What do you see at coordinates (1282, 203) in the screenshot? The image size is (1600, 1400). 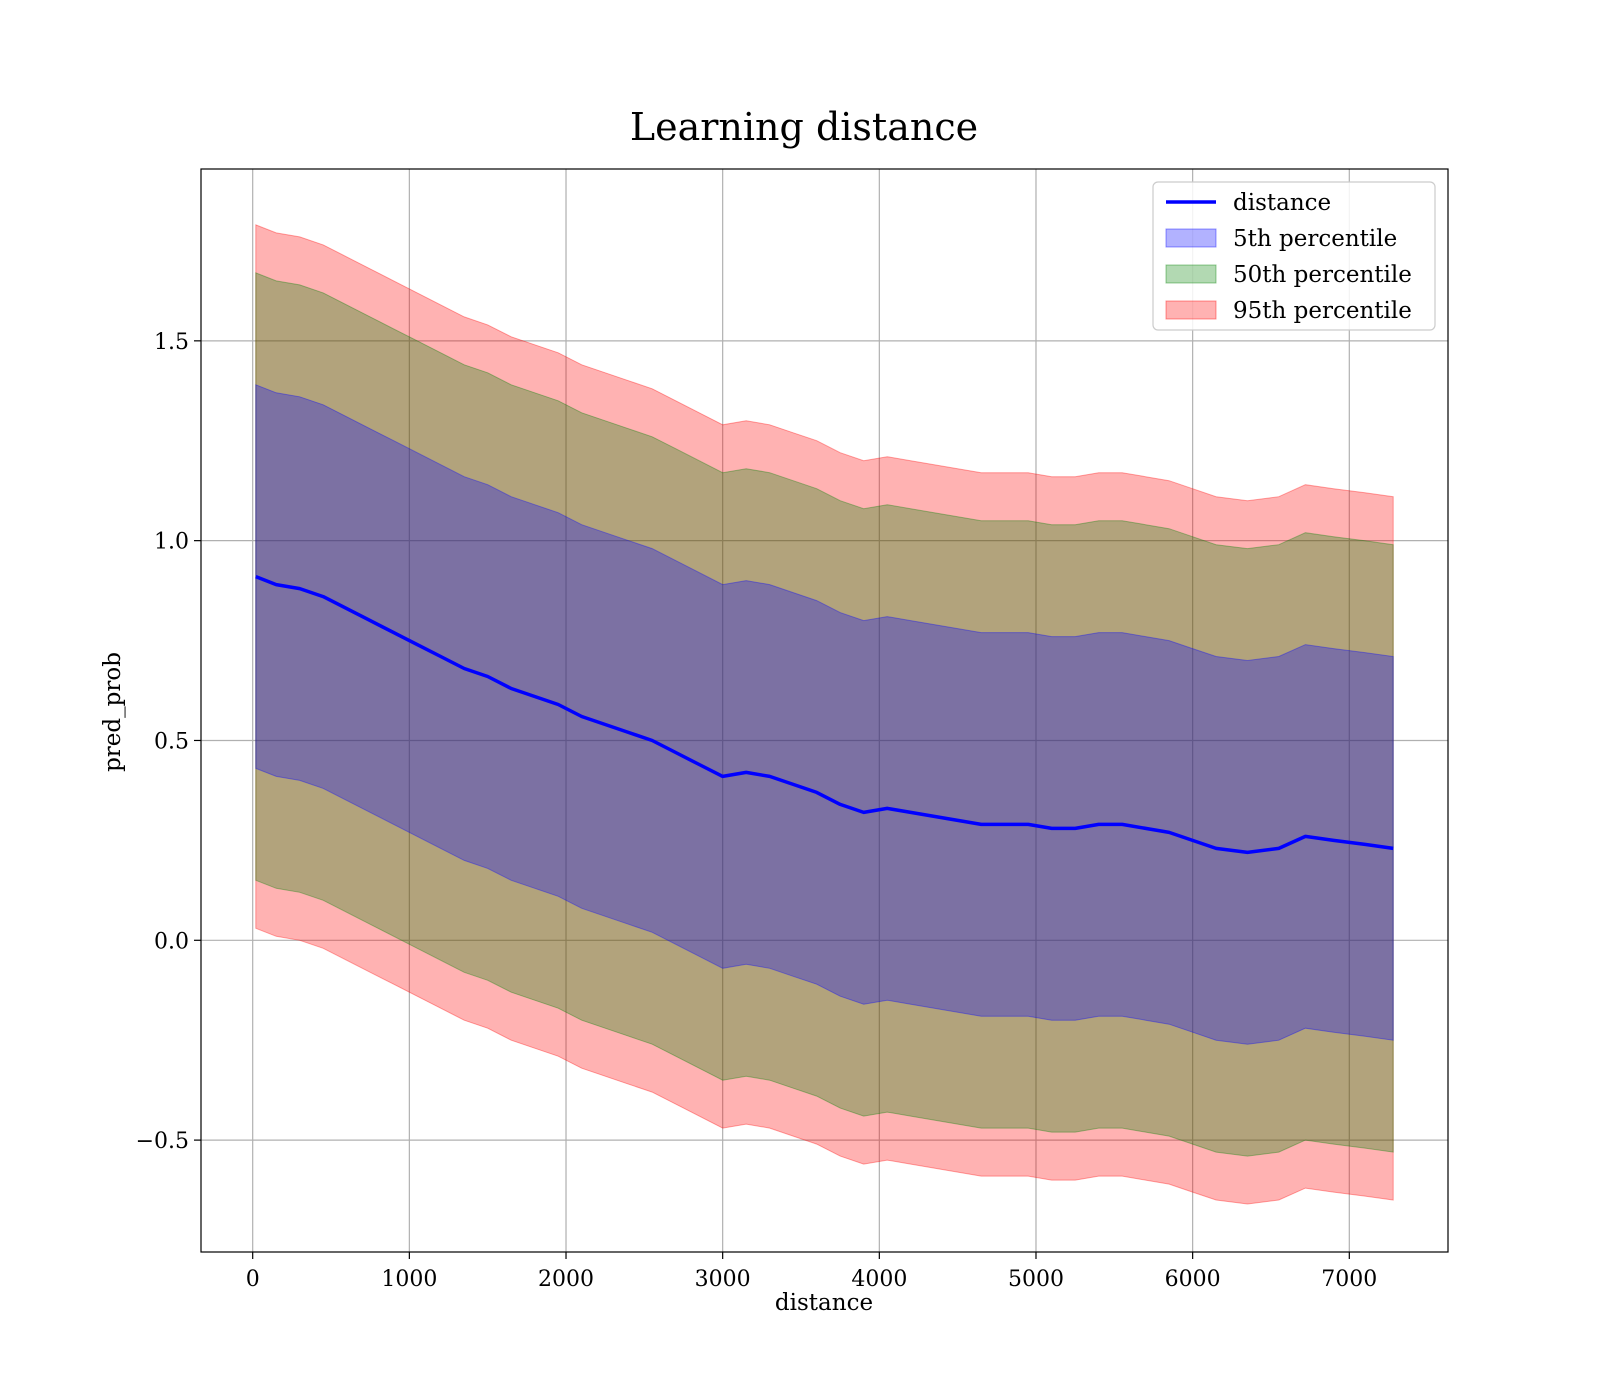 I see `legend-label: distance` at bounding box center [1282, 203].